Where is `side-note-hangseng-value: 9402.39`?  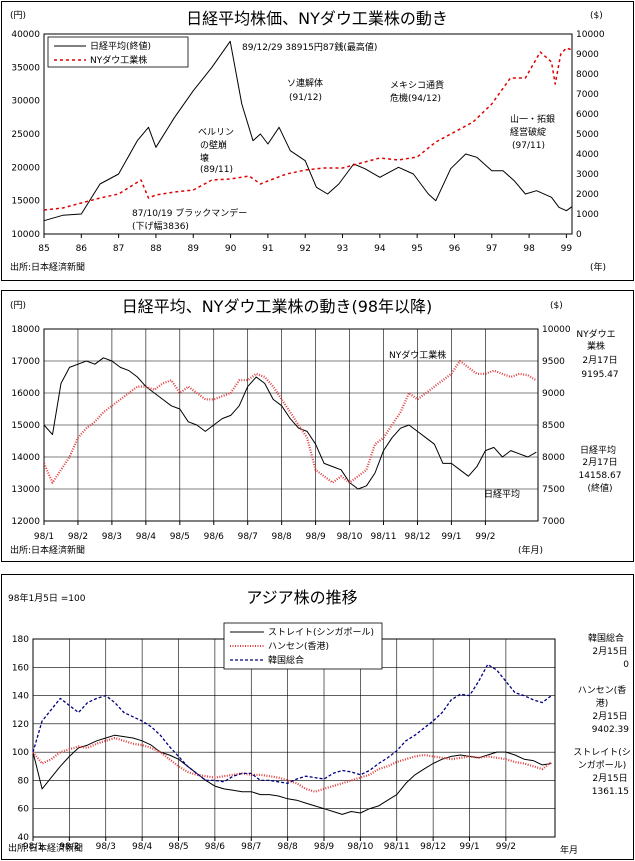 side-note-hangseng-value: 9402.39 is located at coordinates (610, 730).